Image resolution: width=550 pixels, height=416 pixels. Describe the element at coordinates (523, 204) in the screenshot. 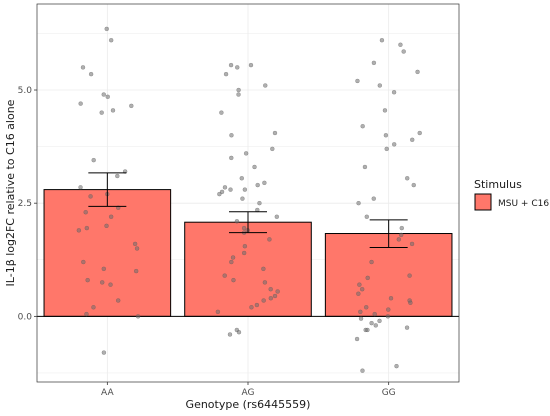

I see `legend-label: MSU + C16` at that location.